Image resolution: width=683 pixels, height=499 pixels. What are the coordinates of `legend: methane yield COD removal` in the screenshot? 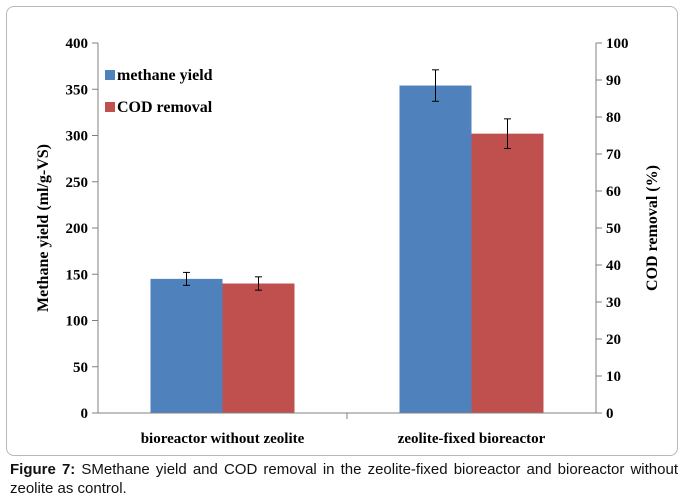 It's located at (159, 91).